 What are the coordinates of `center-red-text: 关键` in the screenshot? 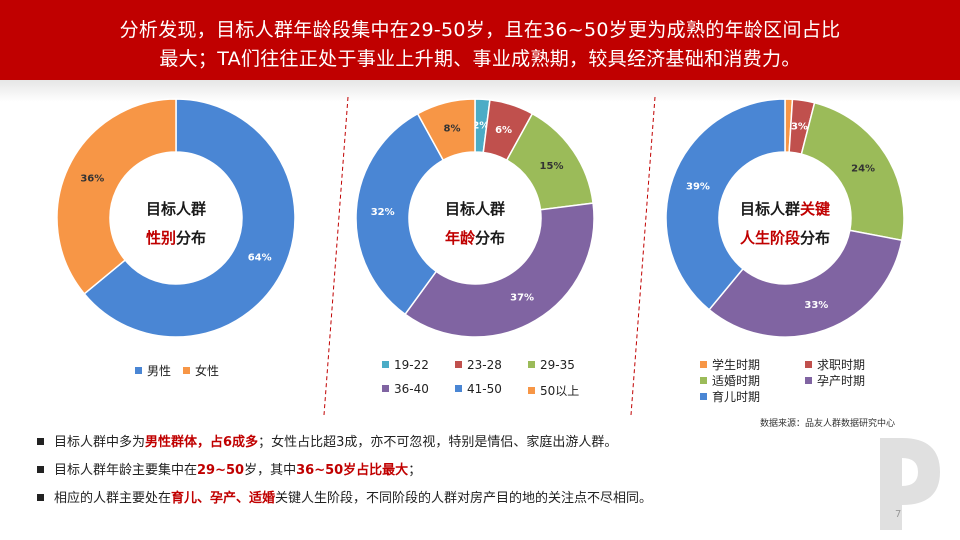 It's located at (815, 209).